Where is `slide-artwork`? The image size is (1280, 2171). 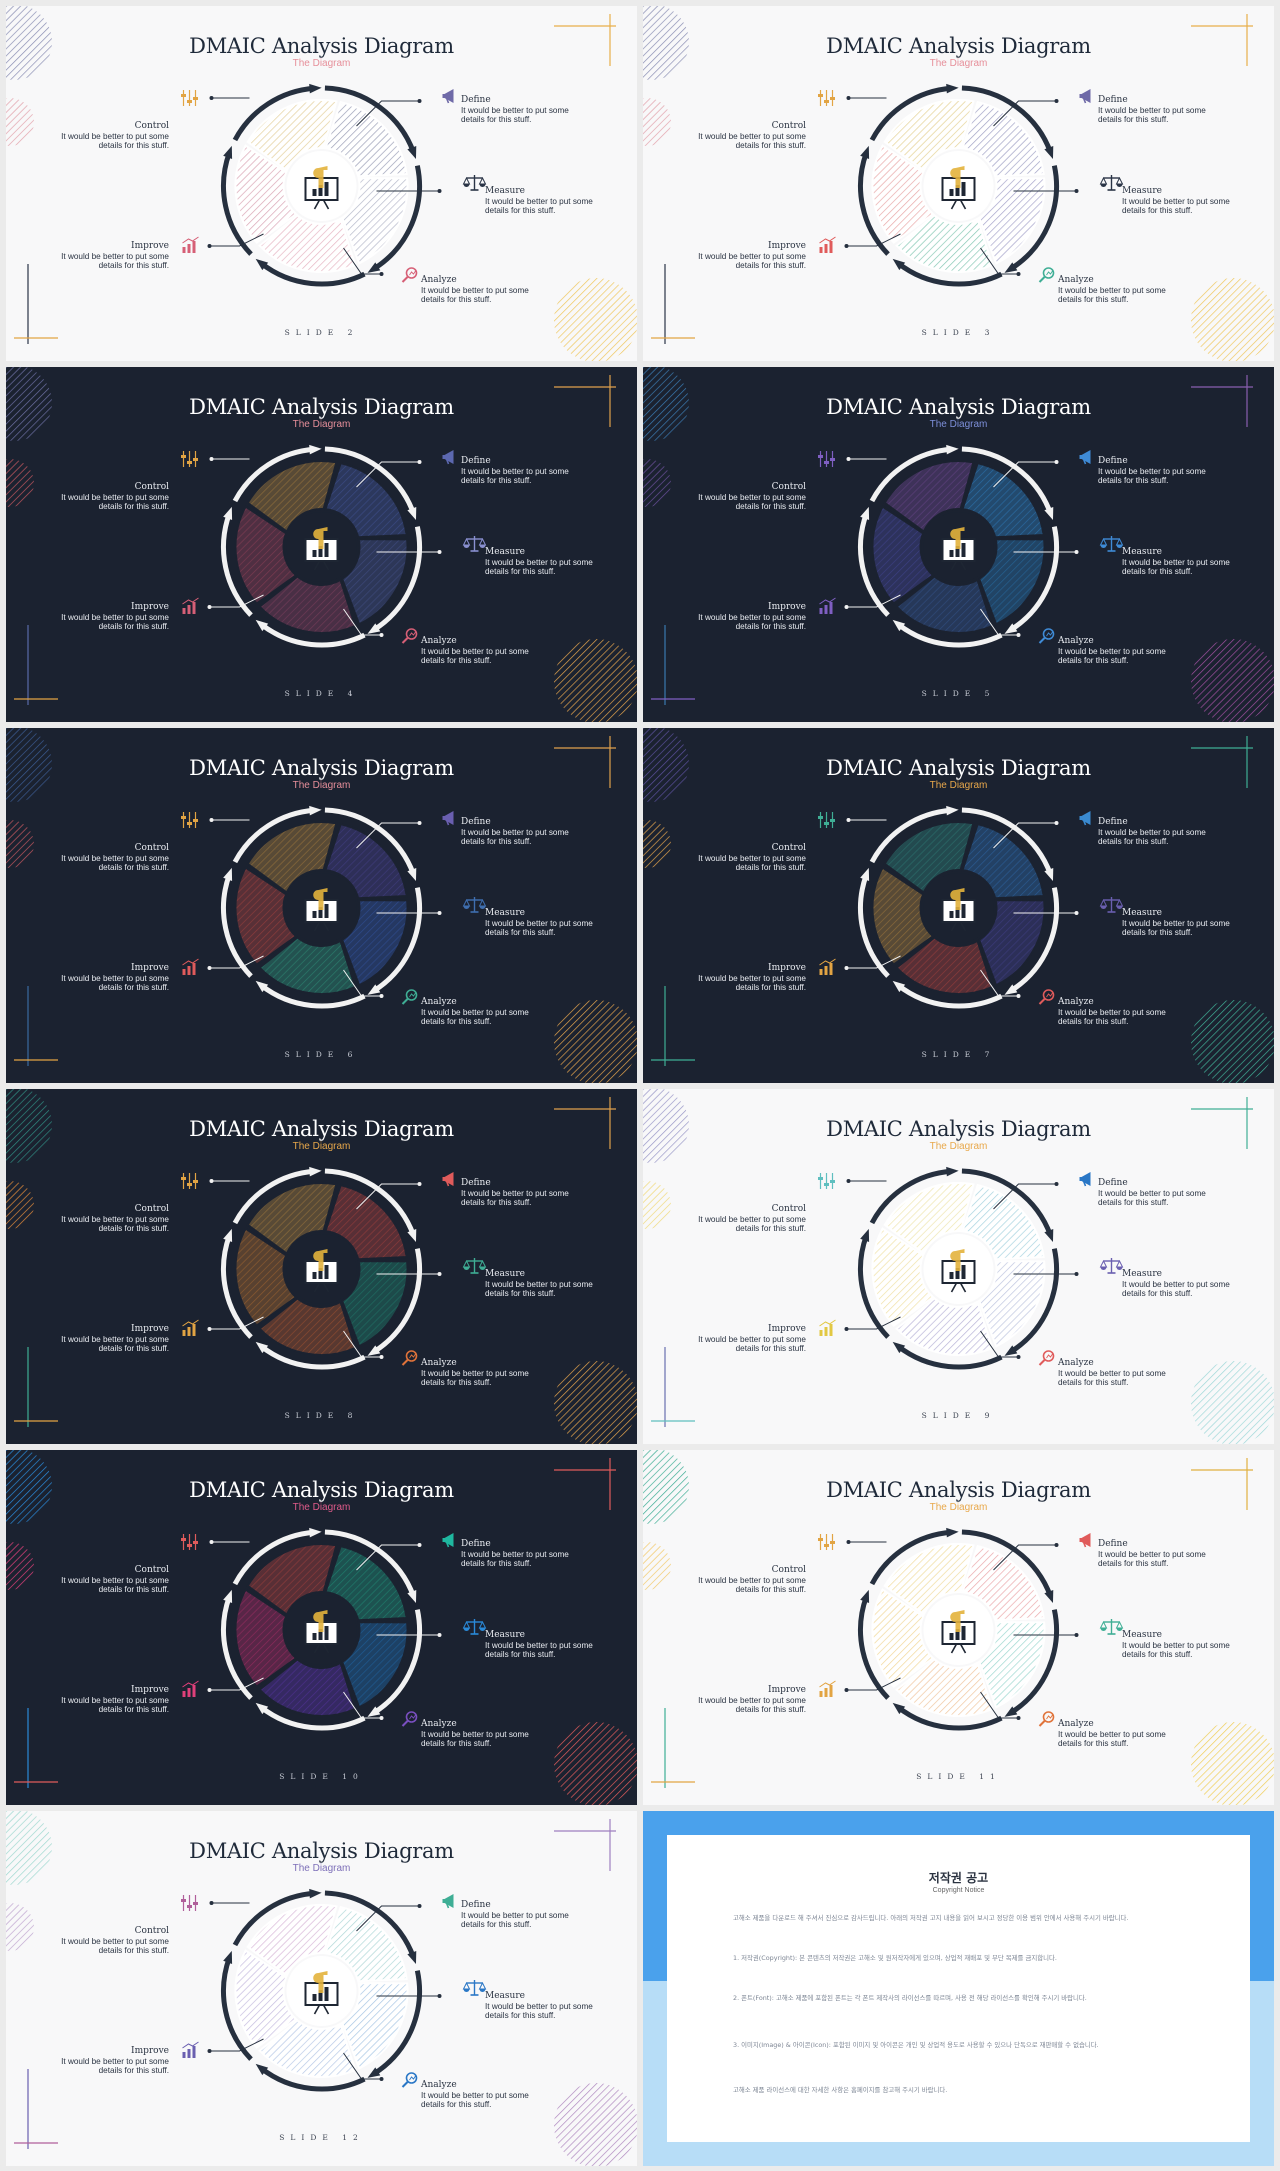 slide-artwork is located at coordinates (958, 183).